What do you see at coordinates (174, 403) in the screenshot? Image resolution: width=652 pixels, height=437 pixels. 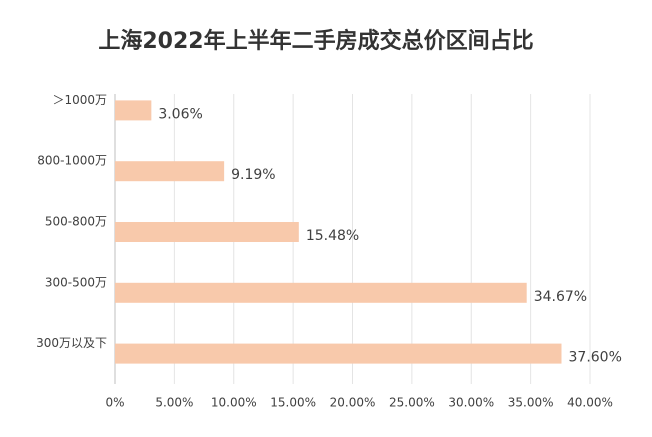 I see `x-tick-label: 5.00%` at bounding box center [174, 403].